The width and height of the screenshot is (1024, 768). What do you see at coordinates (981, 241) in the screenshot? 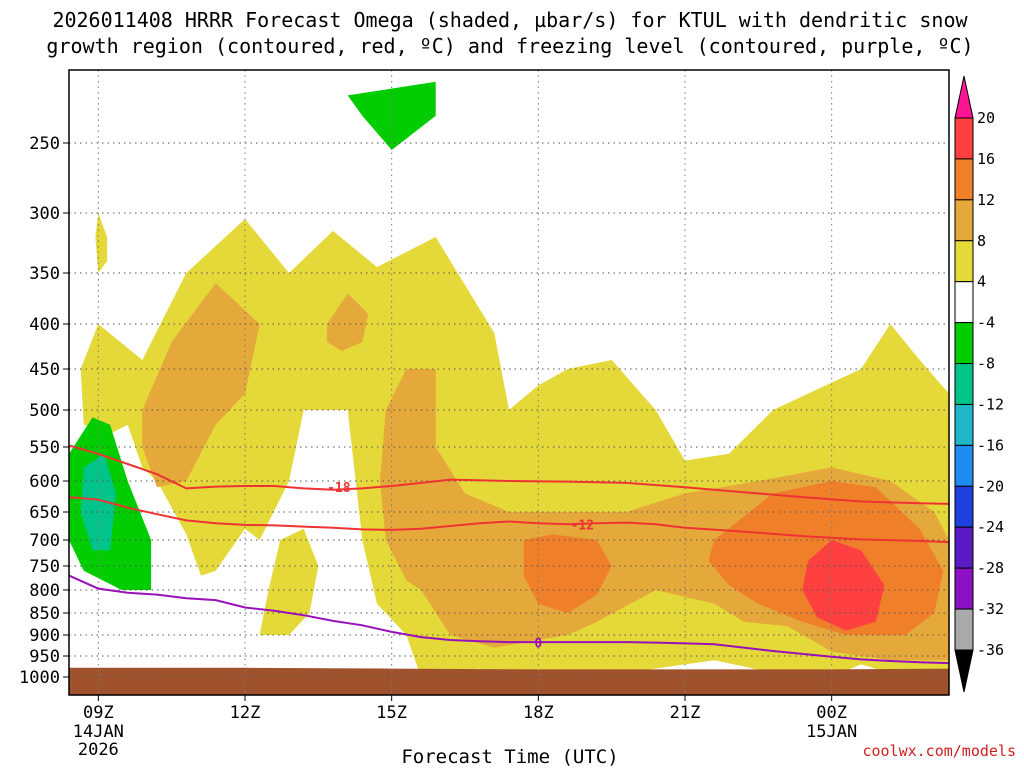
I see `colorbar-label-8: 8` at bounding box center [981, 241].